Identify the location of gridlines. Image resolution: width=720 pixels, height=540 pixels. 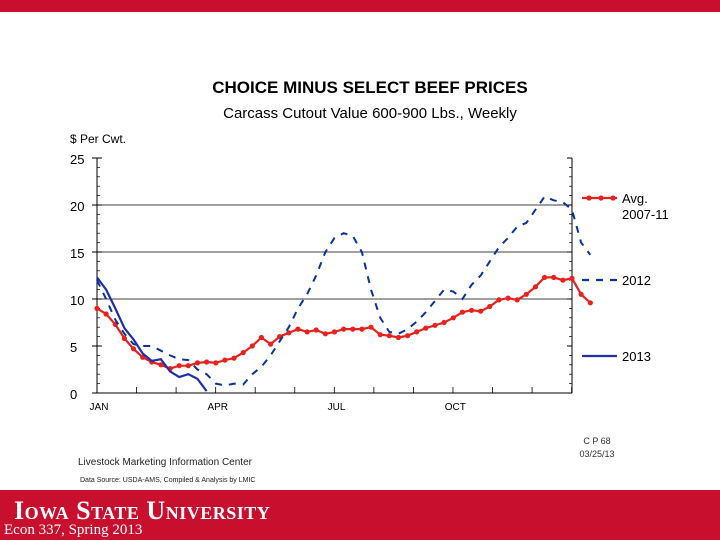
(334, 252).